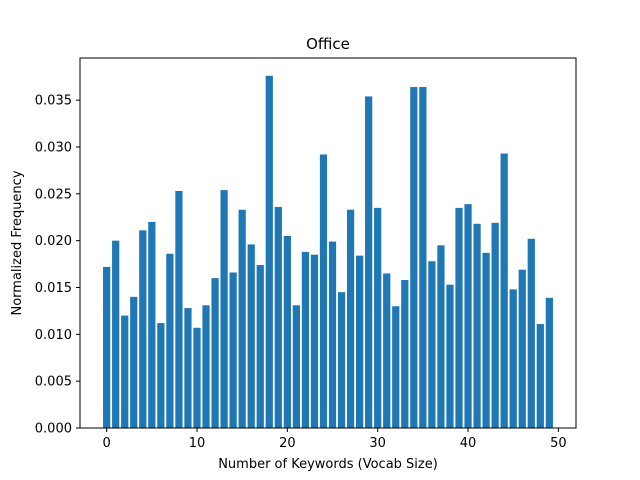 This screenshot has width=640, height=480. Describe the element at coordinates (53, 147) in the screenshot. I see `y-tick-label: 0.030` at that location.